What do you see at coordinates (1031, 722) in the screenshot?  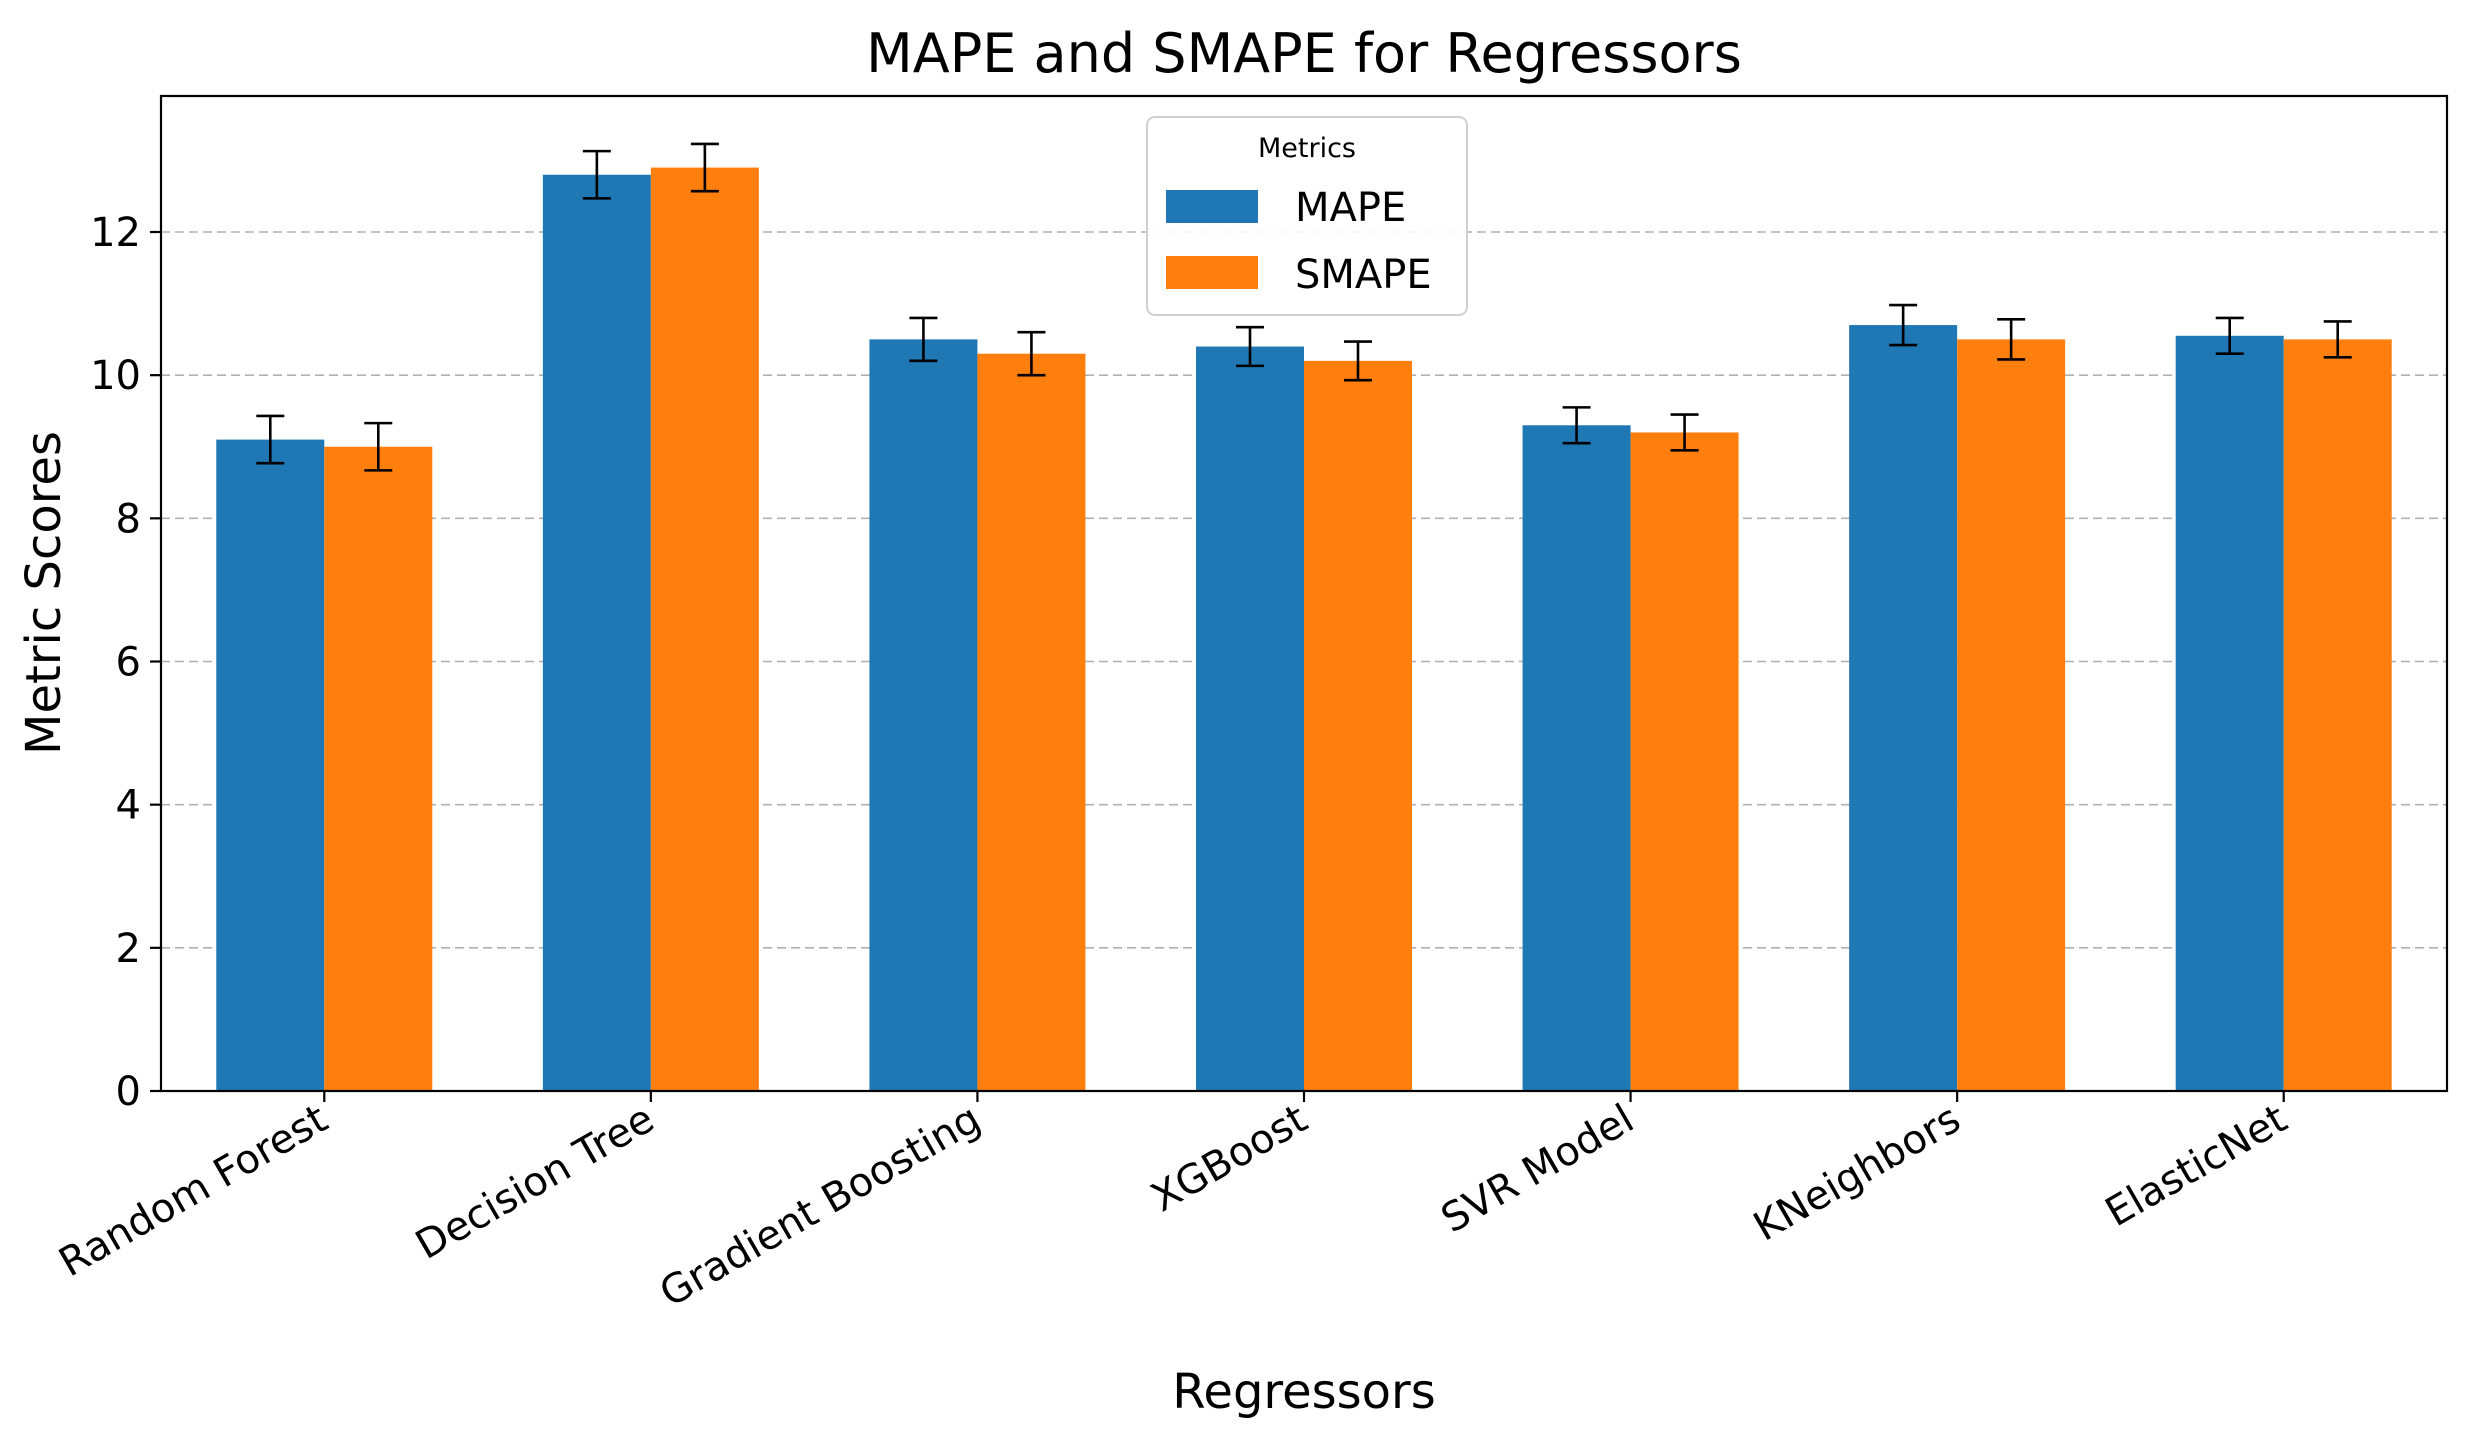 I see `bar-smape-gradient-boosting` at bounding box center [1031, 722].